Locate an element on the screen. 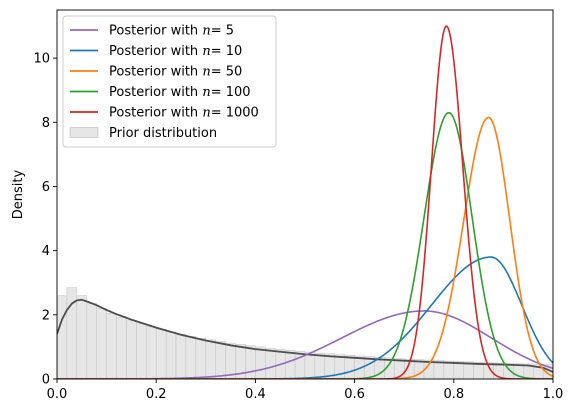 This screenshot has height=413, width=574. x-tick-label: 0.0 is located at coordinates (57, 394).